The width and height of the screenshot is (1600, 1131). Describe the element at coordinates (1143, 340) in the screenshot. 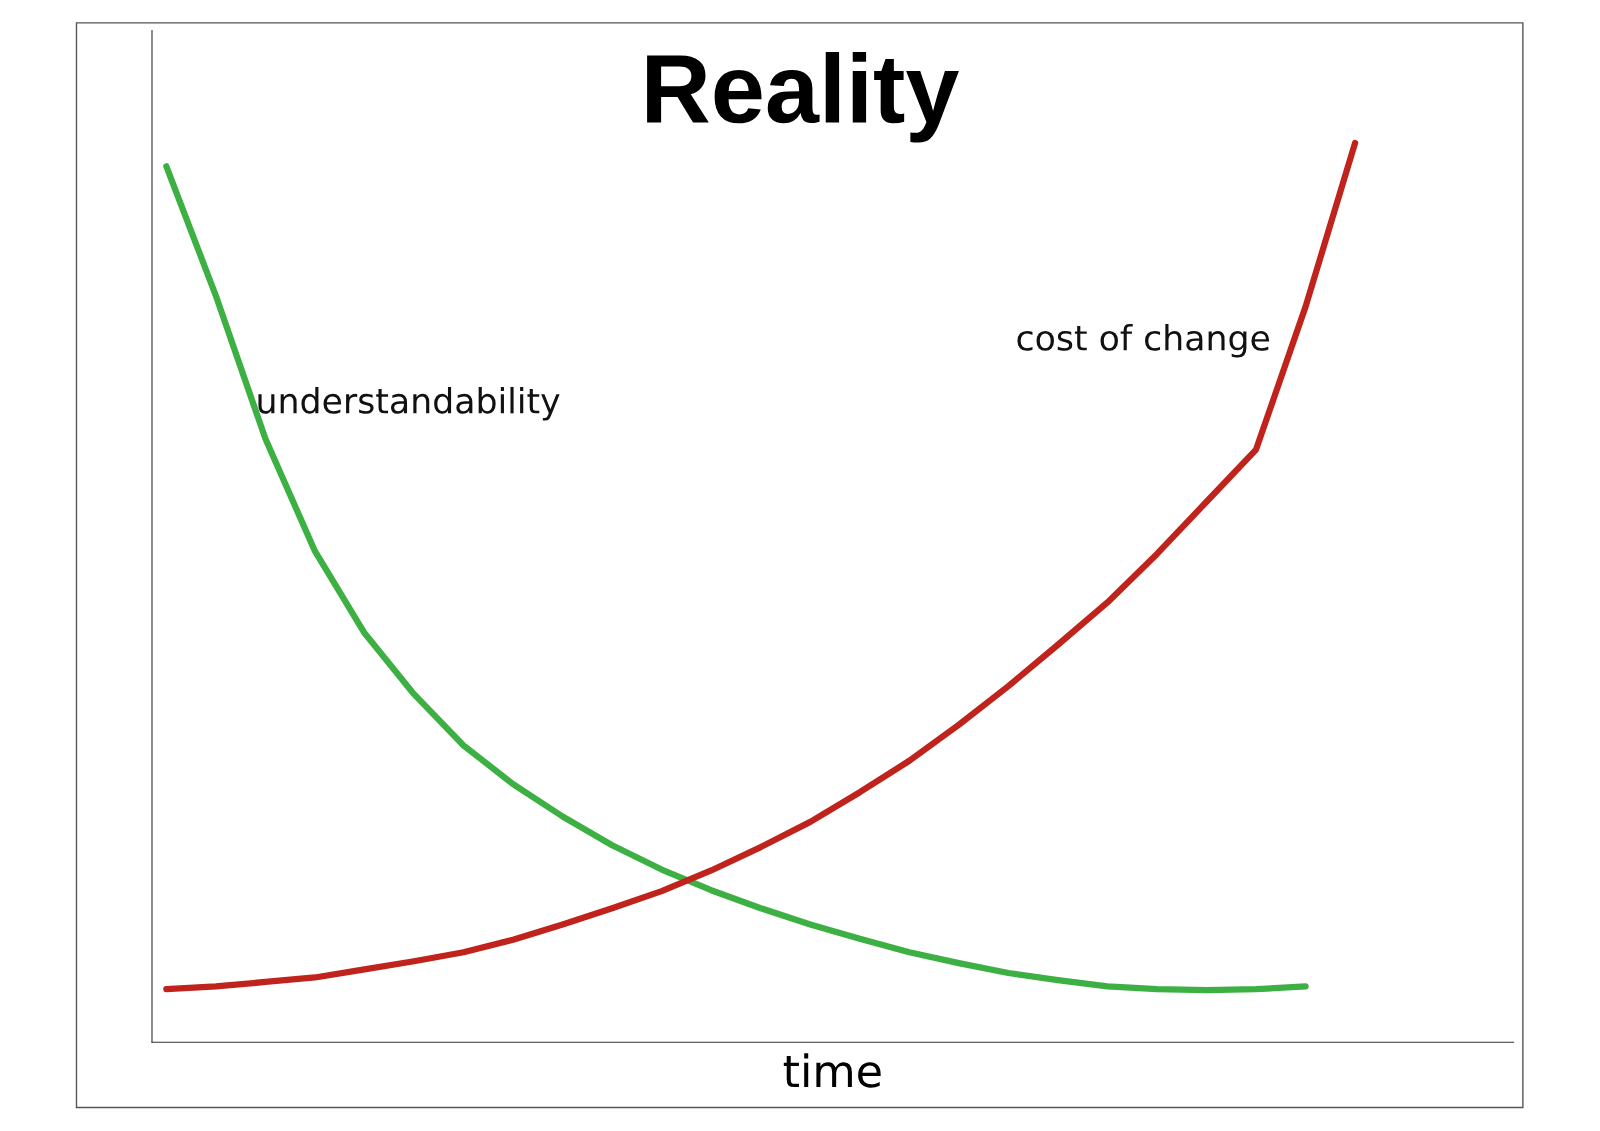

I see `series-label: cost of change` at that location.